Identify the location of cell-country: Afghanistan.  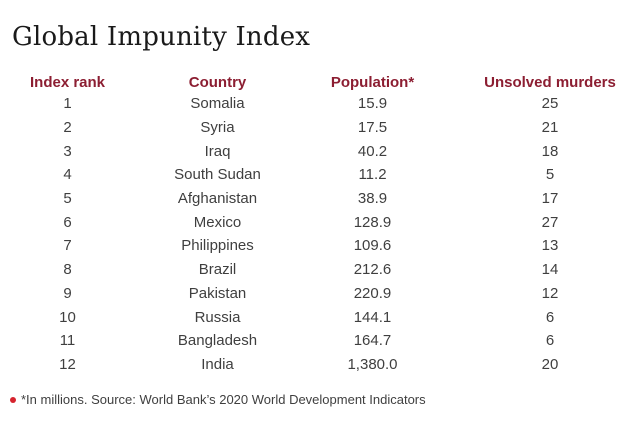
(217, 199).